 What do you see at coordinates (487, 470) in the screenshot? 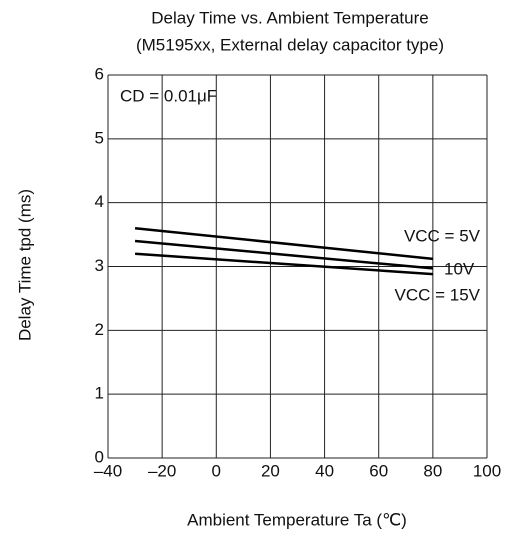
I see `x-tick-label: 100` at bounding box center [487, 470].